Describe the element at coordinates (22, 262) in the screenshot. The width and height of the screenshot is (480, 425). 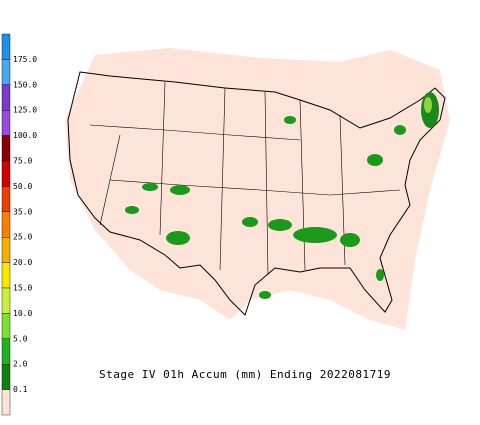
I see `legend-label: 20.0` at that location.